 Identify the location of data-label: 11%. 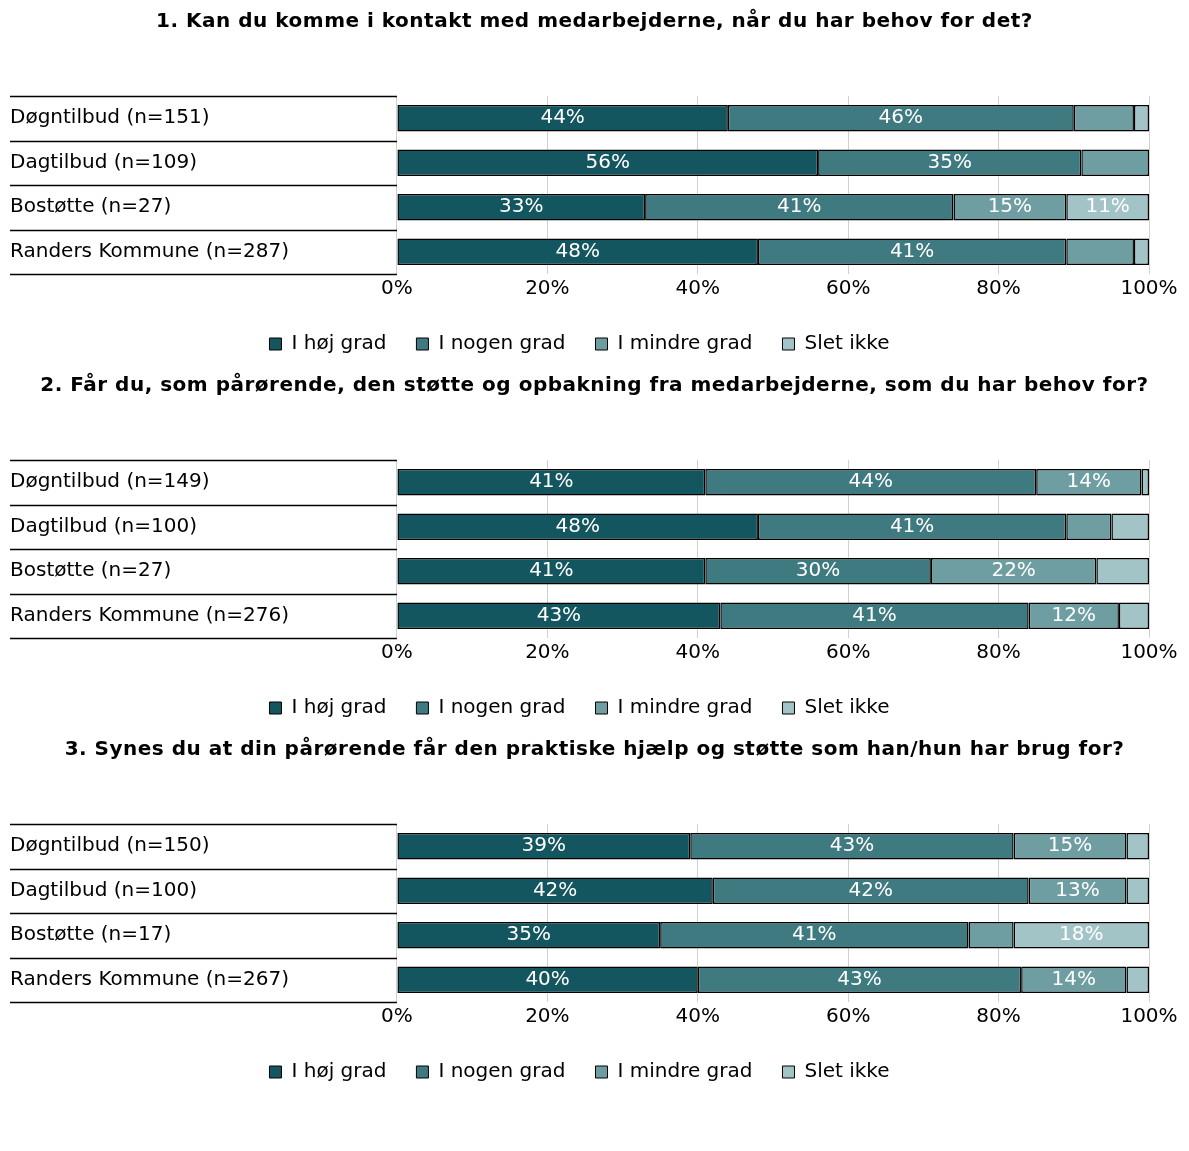
(1107, 205).